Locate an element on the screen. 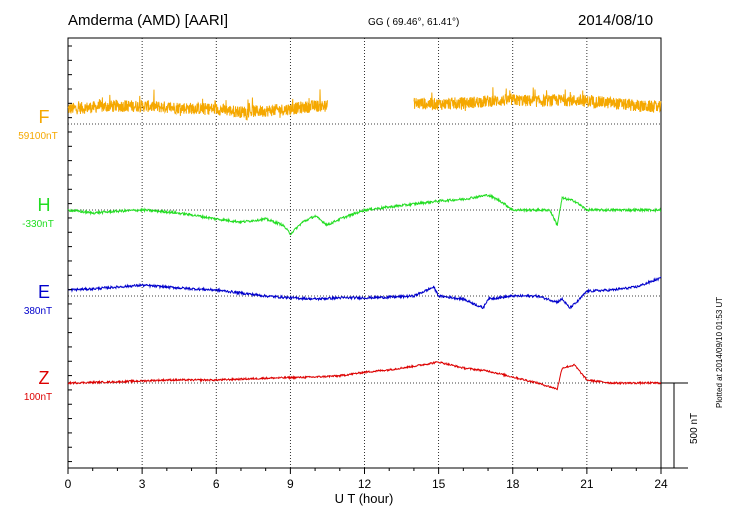 The width and height of the screenshot is (730, 520). date-label: 2014/08/10 is located at coordinates (616, 20).